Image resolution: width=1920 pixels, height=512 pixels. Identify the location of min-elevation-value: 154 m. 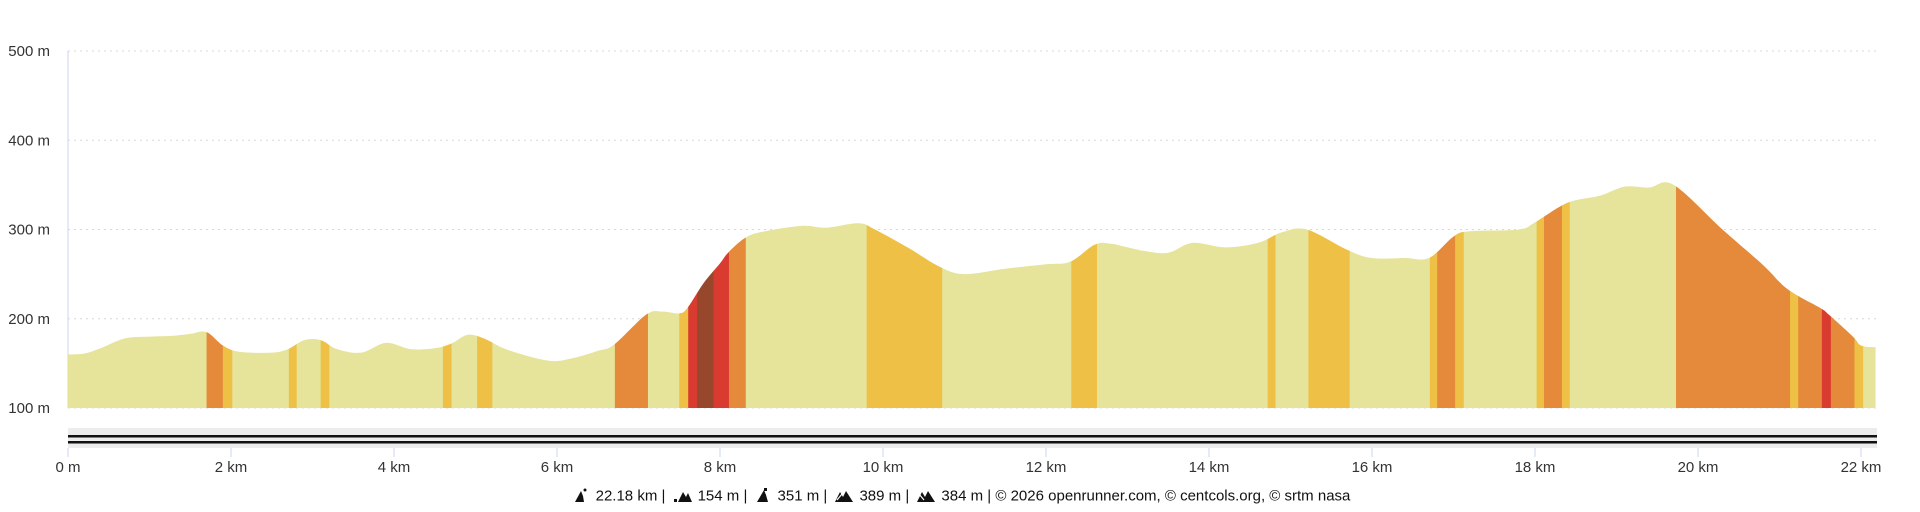
(718, 496).